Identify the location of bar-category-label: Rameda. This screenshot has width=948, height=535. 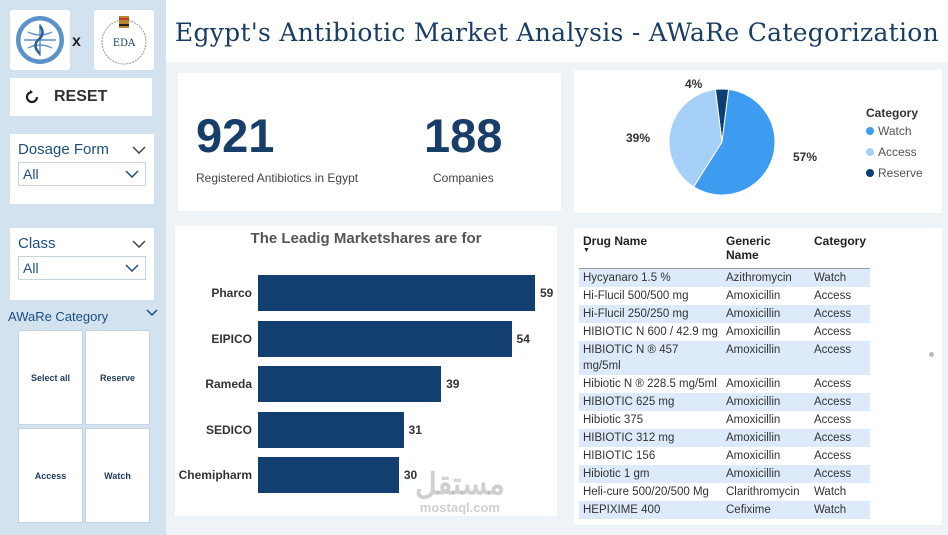
(228, 384).